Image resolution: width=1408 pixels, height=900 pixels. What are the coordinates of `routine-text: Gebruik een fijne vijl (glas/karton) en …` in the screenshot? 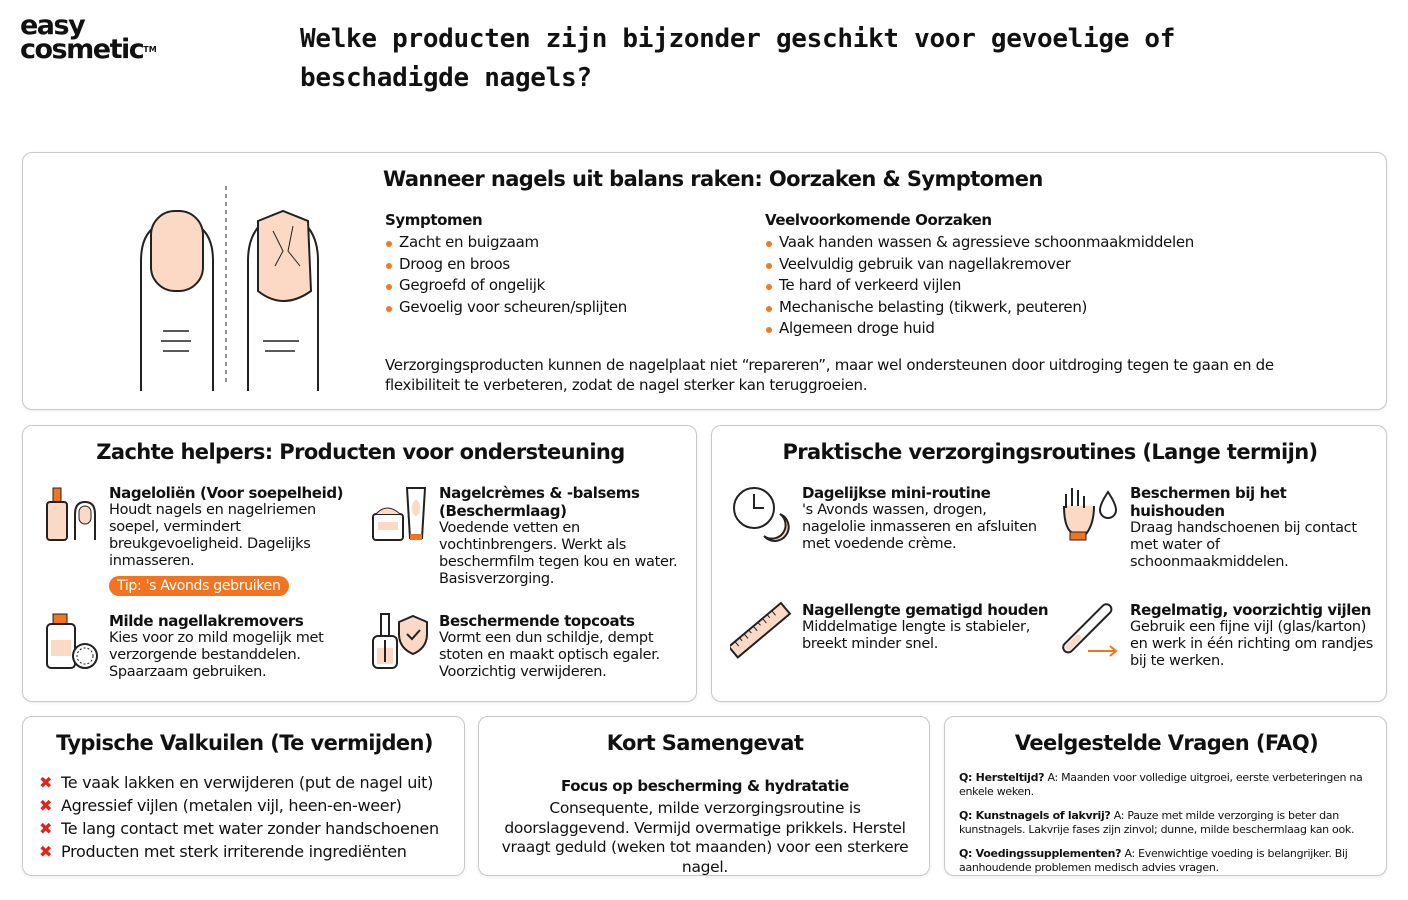 It's located at (1251, 644).